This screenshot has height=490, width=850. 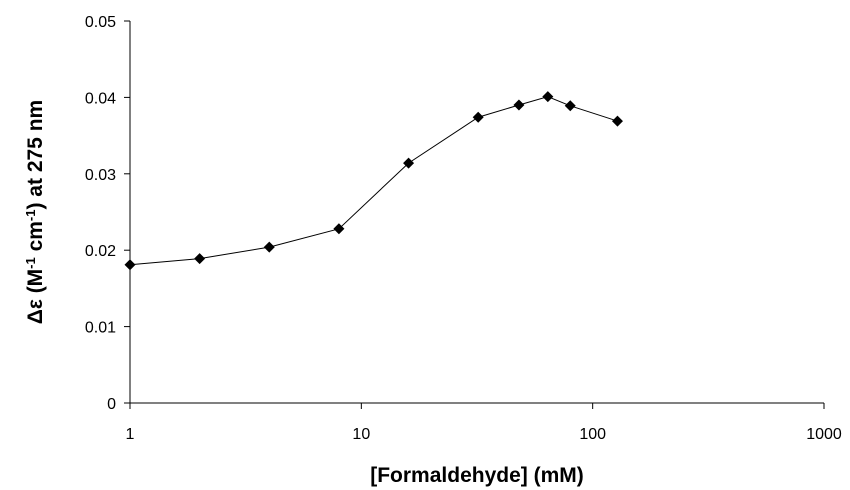 I want to click on y-axis-title-sup2: -1, so click(x=30, y=216).